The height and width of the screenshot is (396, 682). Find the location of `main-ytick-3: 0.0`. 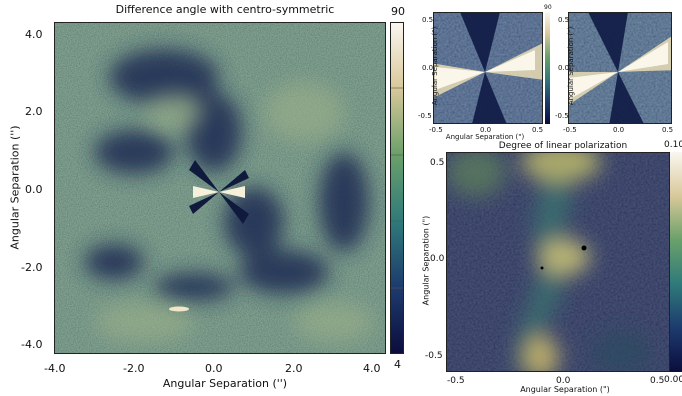

main-ytick-3: 0.0 is located at coordinates (34, 189).